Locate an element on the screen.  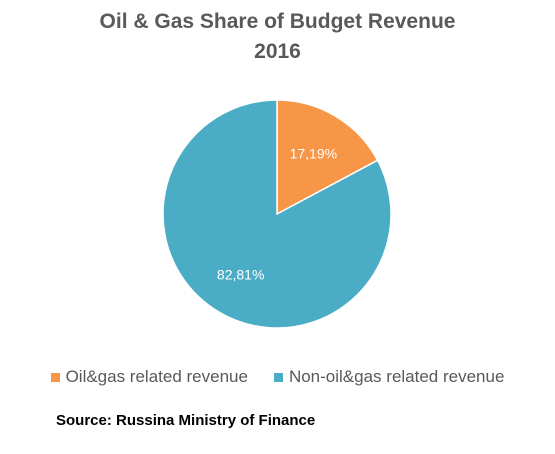
legend-item-oil-gas: Oil&gas related revenue is located at coordinates (149, 377).